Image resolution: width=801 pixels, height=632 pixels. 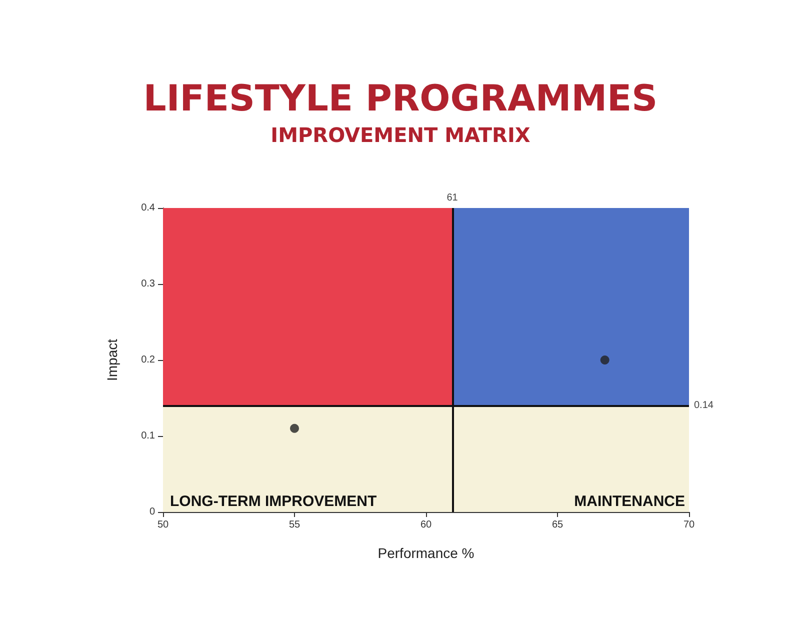 What do you see at coordinates (148, 360) in the screenshot?
I see `y-tick-label: 0.2` at bounding box center [148, 360].